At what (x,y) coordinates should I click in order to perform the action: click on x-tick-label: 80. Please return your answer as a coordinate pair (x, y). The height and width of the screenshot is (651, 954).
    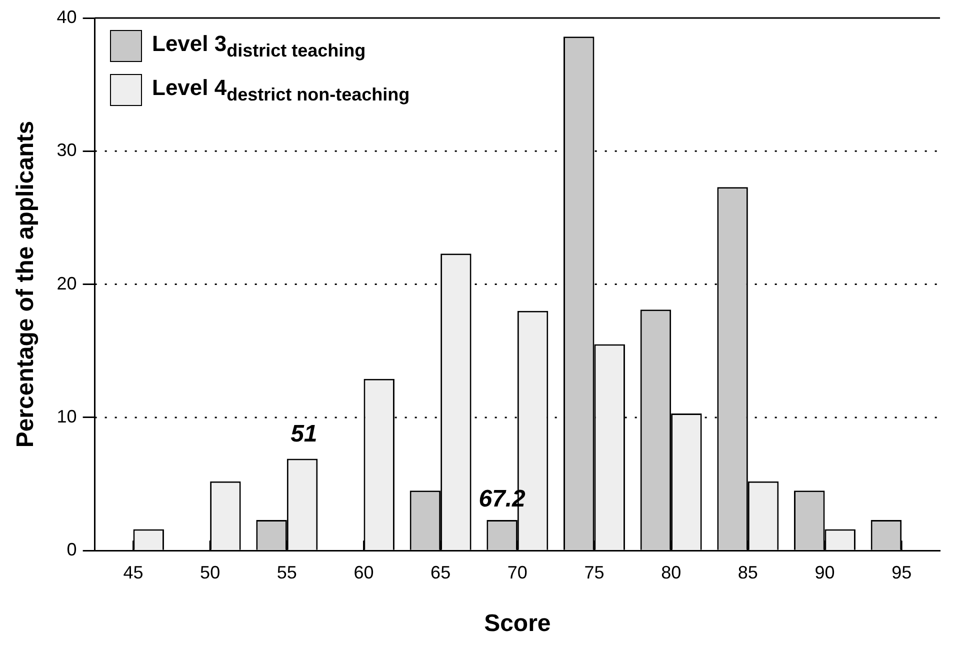
    Looking at the image, I should click on (671, 572).